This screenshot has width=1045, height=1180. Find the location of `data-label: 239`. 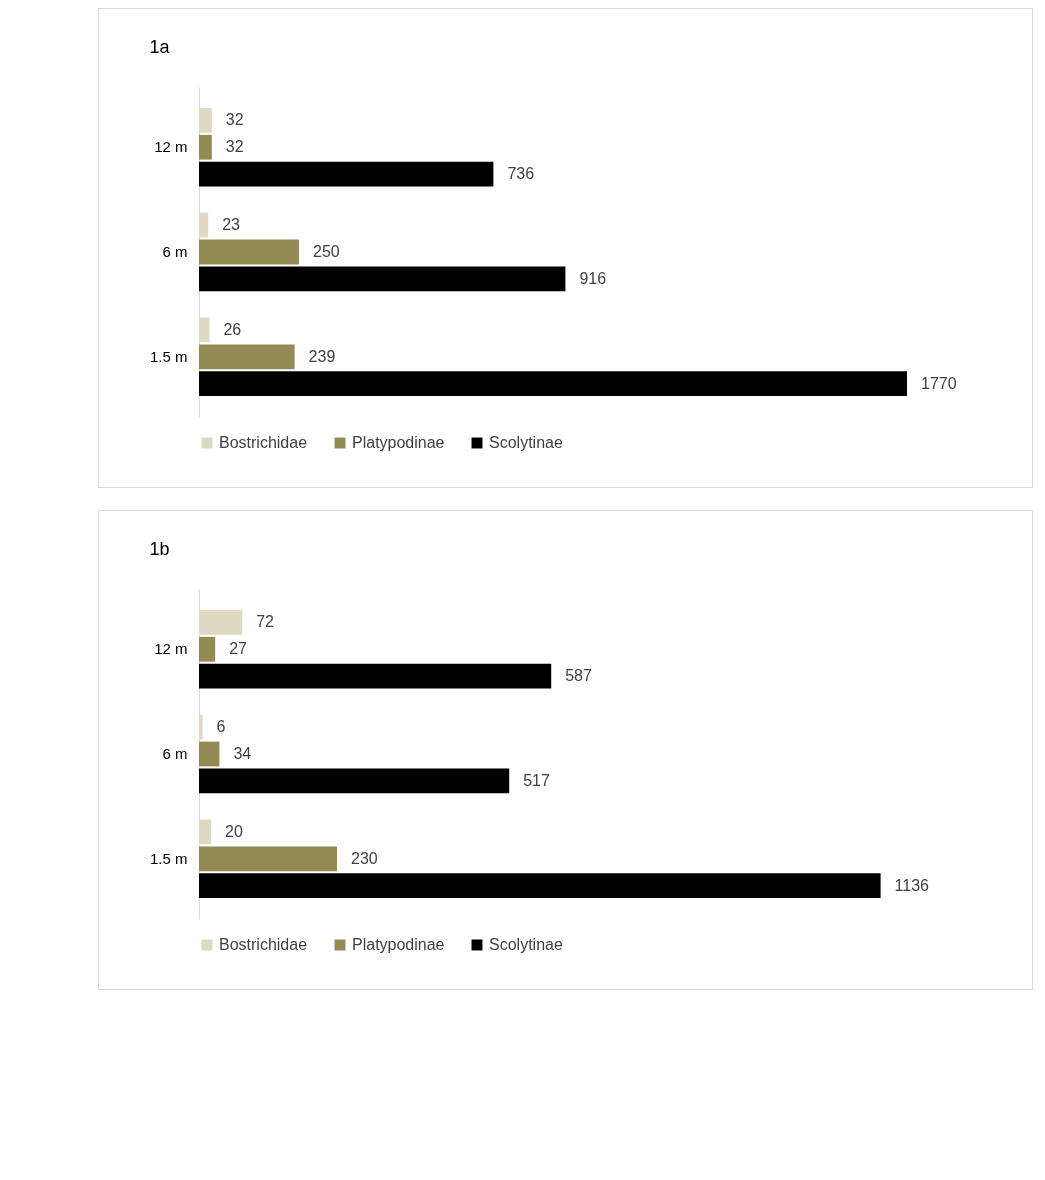

data-label: 239 is located at coordinates (322, 356).